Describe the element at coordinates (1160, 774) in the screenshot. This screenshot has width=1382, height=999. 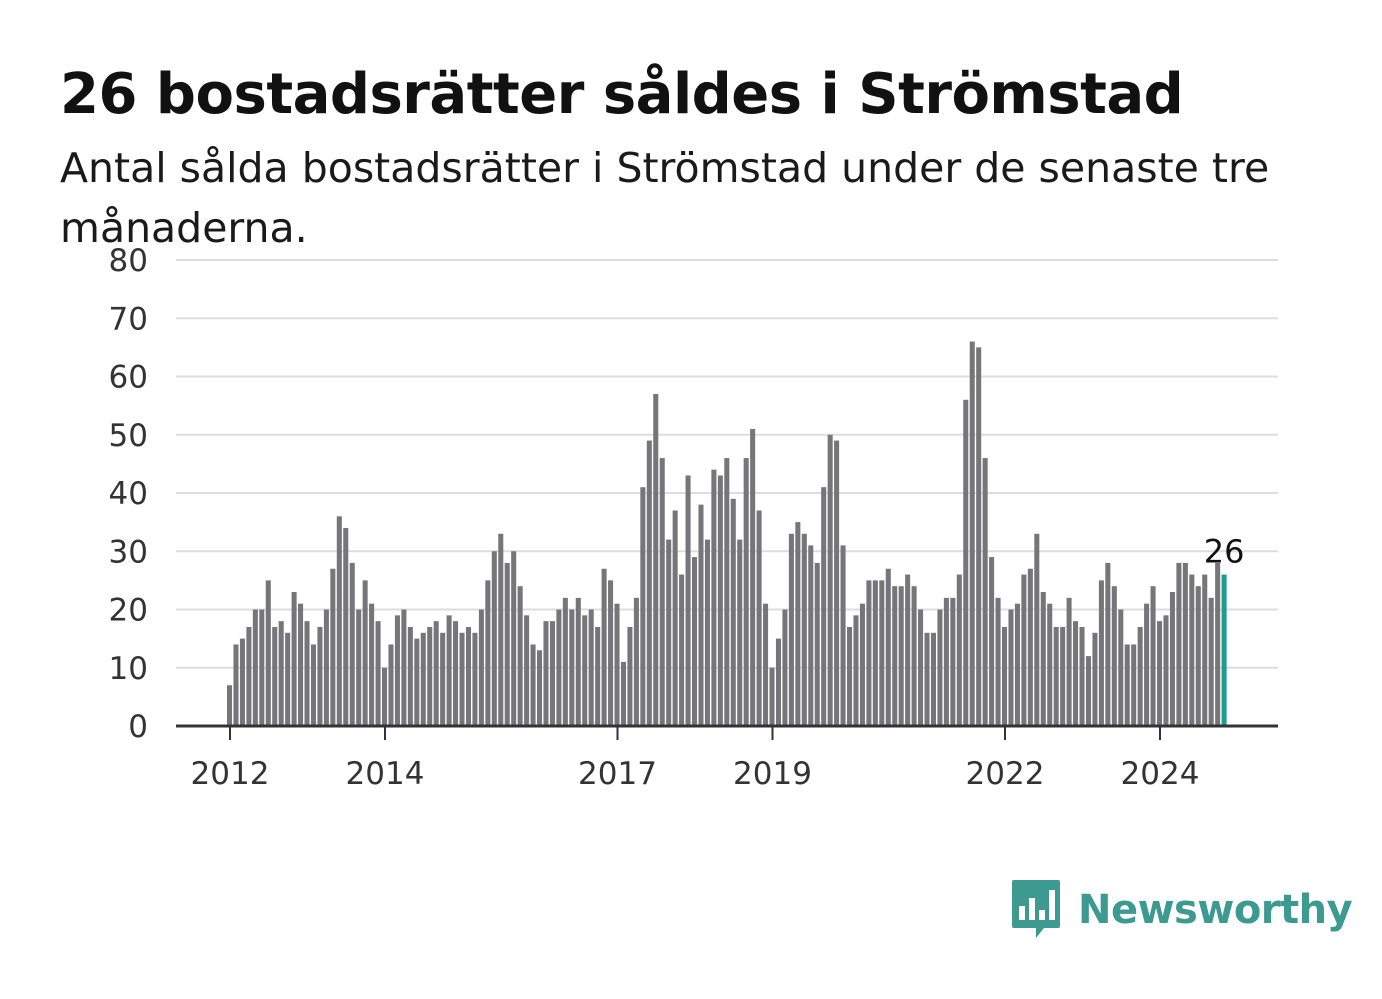
I see `x-tick-label: 2024` at that location.